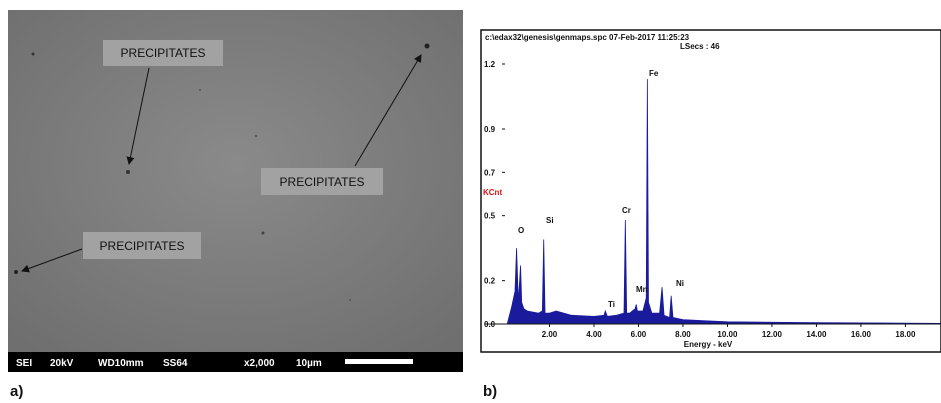 This screenshot has width=941, height=403. I want to click on peak-label: Fe, so click(654, 73).